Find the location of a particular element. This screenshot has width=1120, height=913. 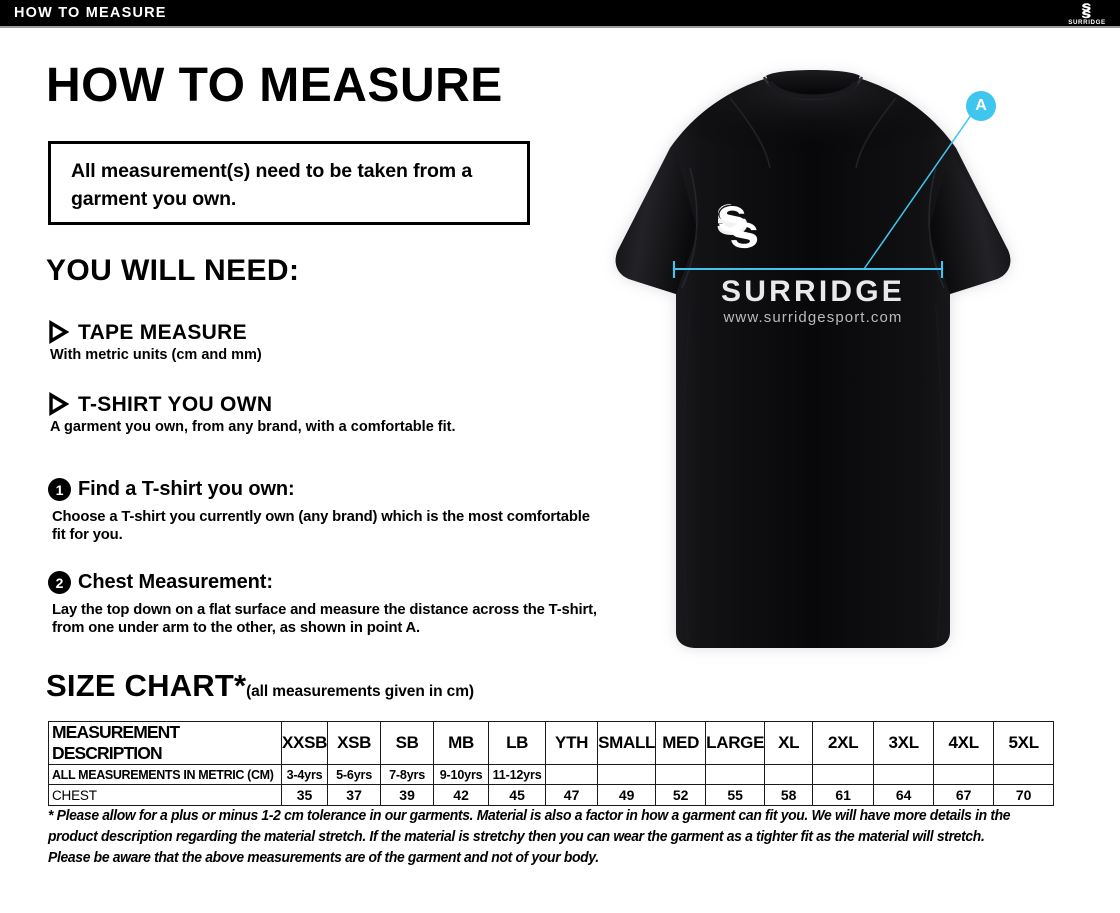

size-chart-heading-main: SIZE CHART is located at coordinates (140, 685).